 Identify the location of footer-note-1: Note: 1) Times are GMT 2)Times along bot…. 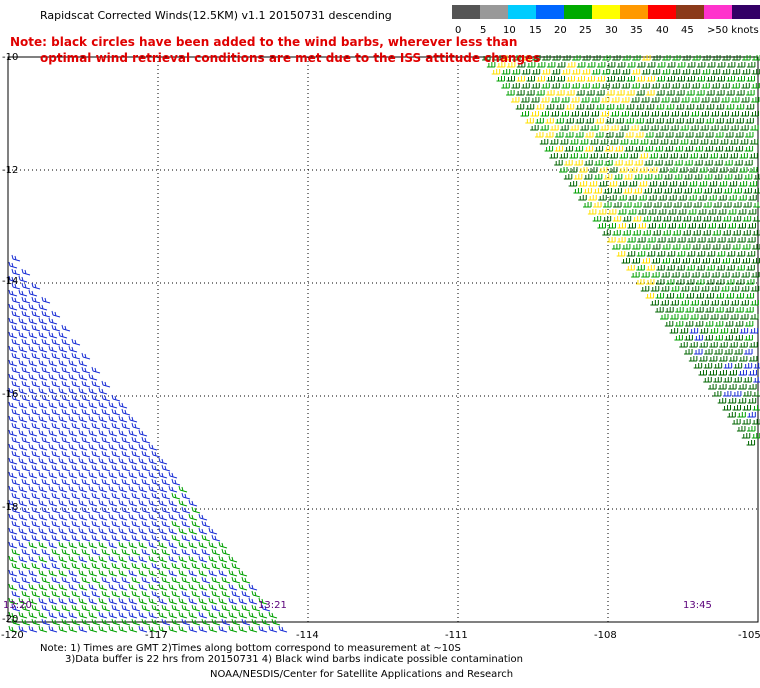
(250, 648).